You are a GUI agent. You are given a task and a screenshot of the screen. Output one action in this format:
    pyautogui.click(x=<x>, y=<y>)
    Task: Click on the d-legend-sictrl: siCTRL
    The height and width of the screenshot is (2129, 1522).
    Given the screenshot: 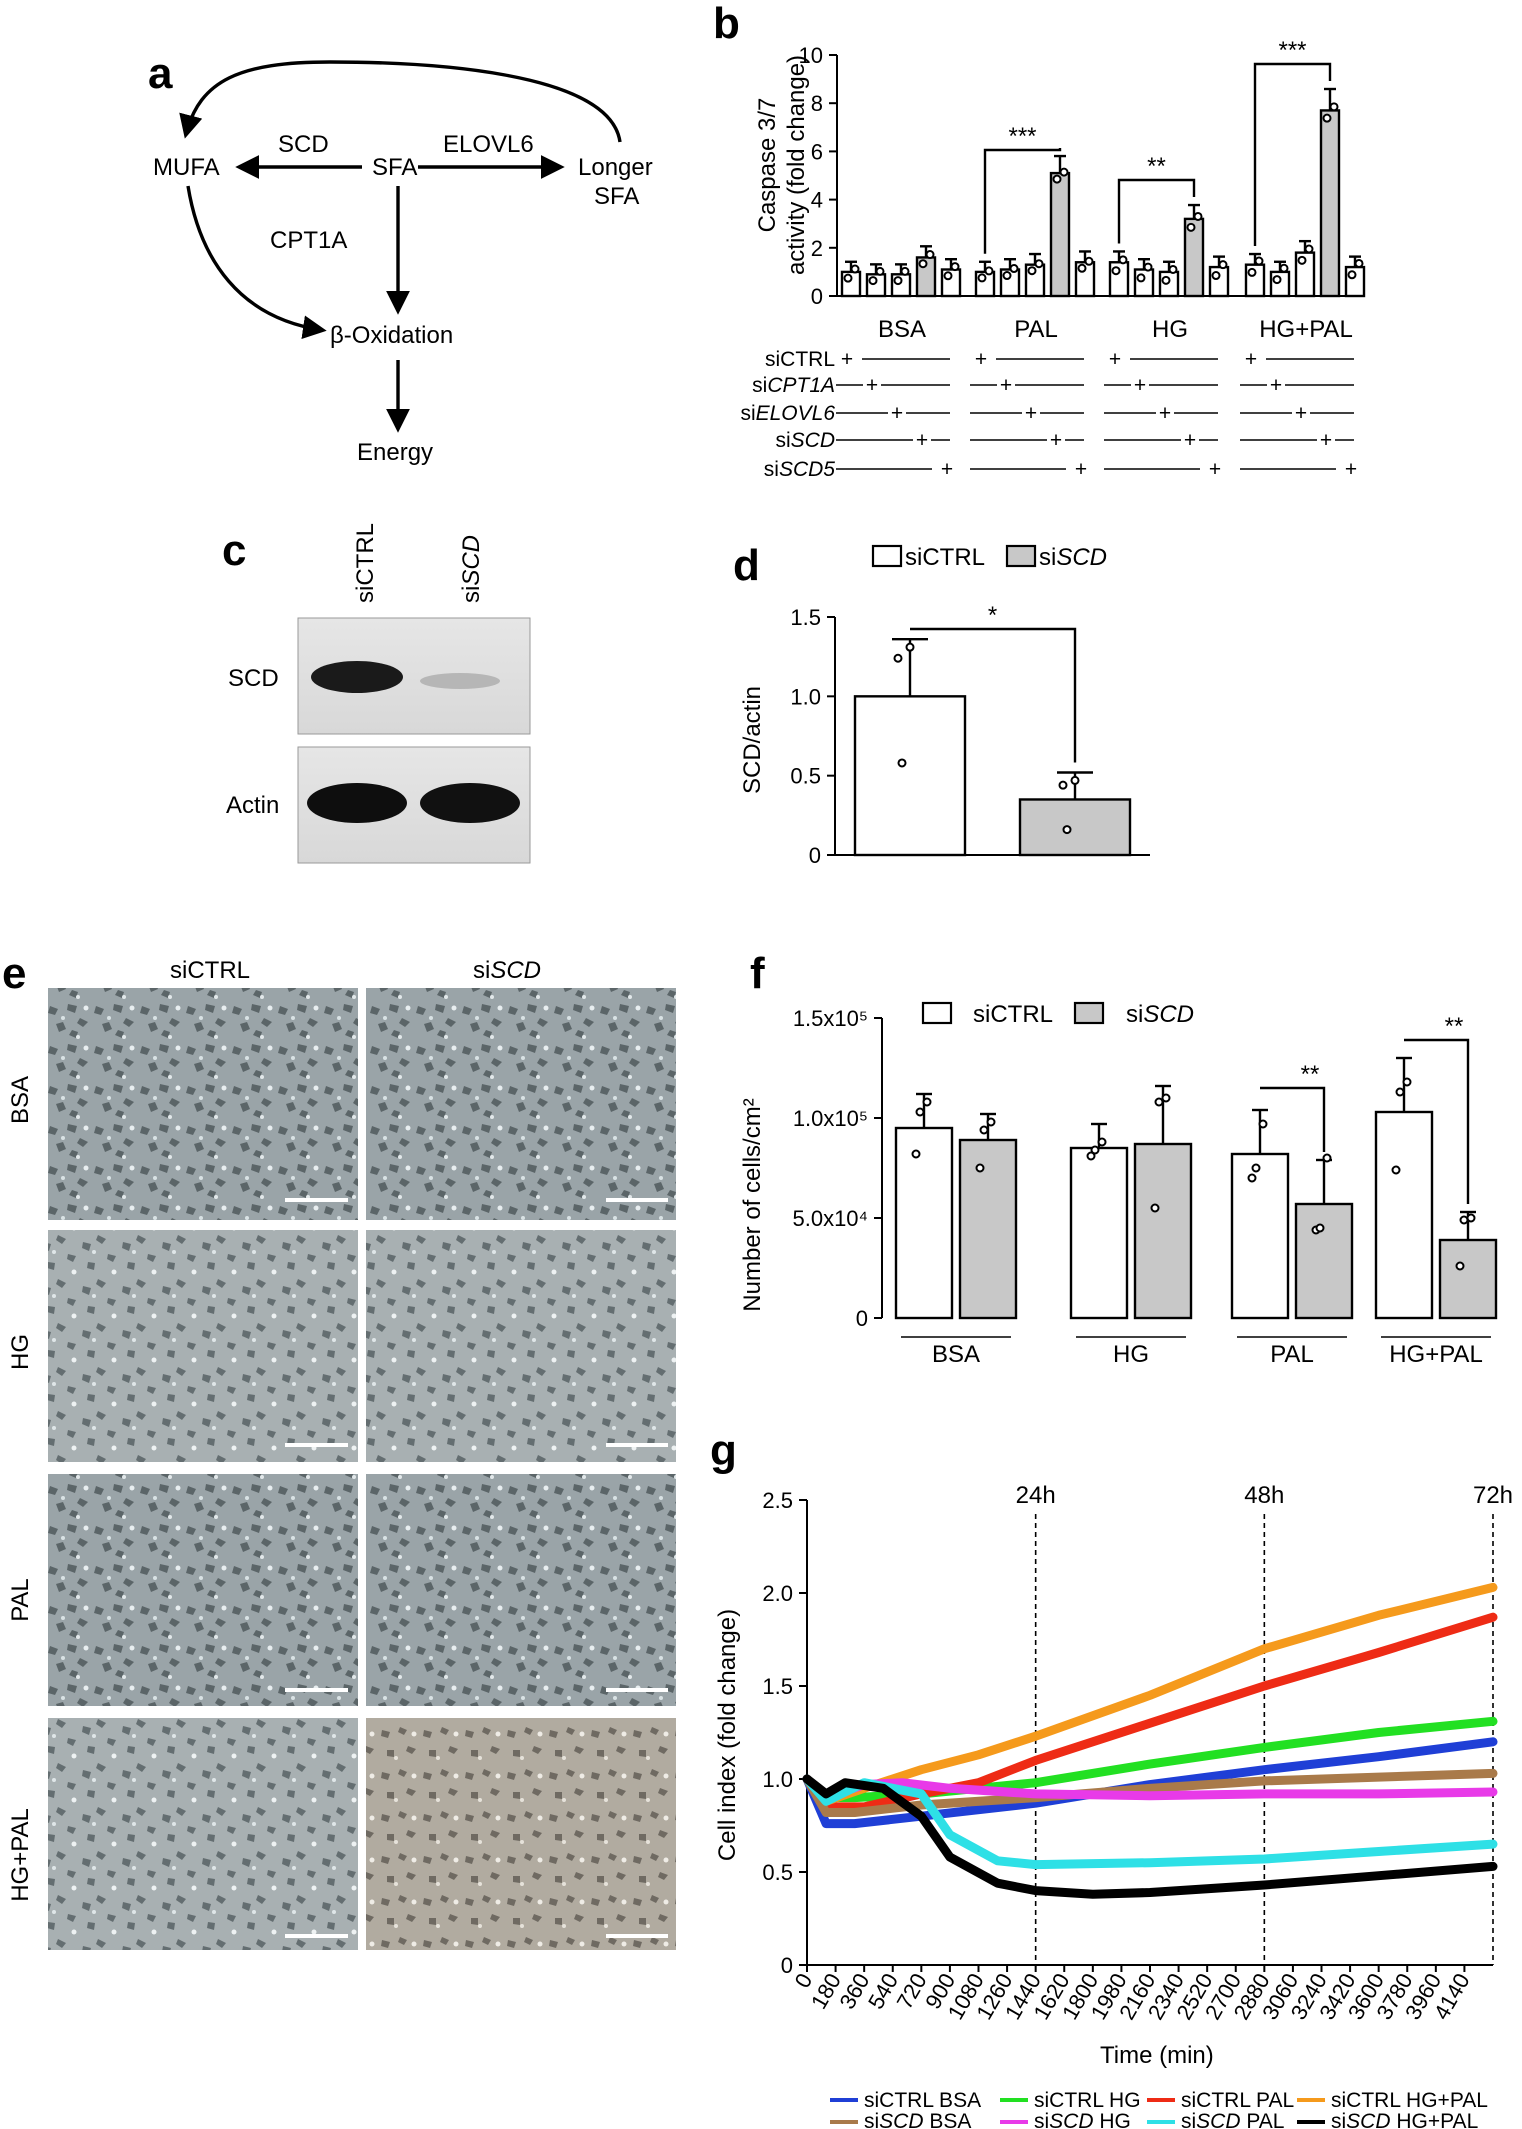 What is the action you would take?
    pyautogui.click(x=945, y=557)
    